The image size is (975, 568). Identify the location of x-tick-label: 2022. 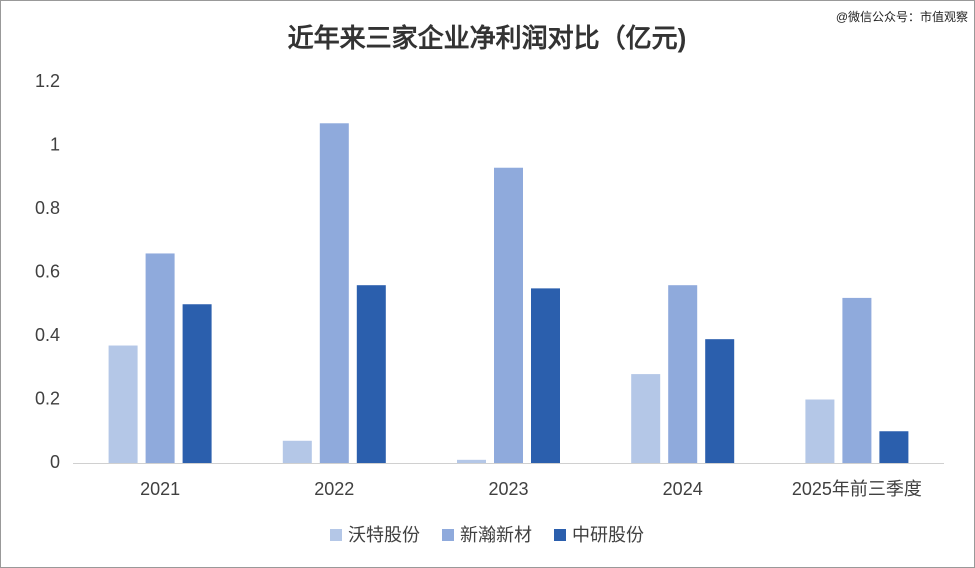
(334, 489).